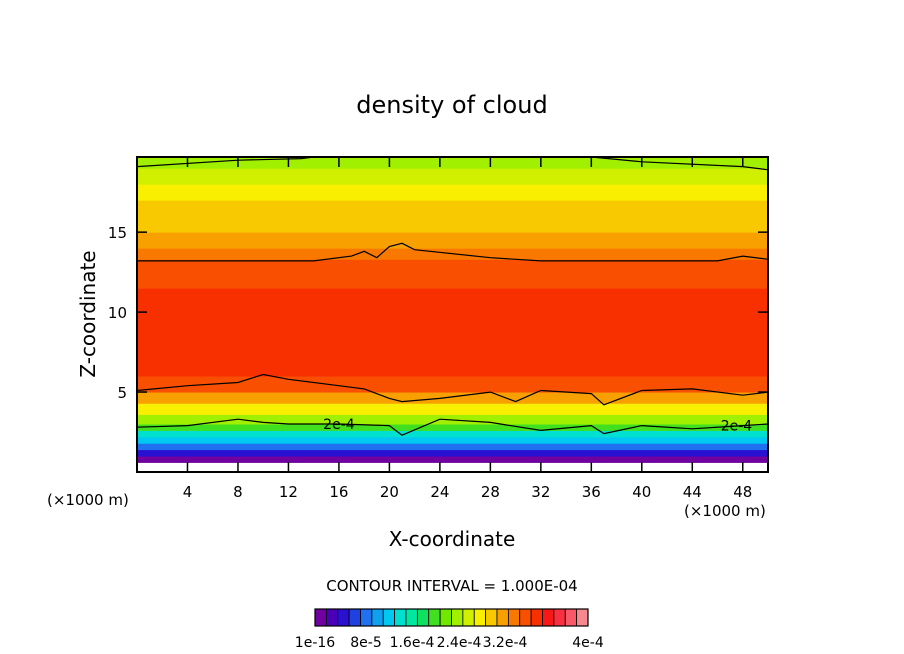 The width and height of the screenshot is (904, 654). I want to click on colorbar, so click(451, 617).